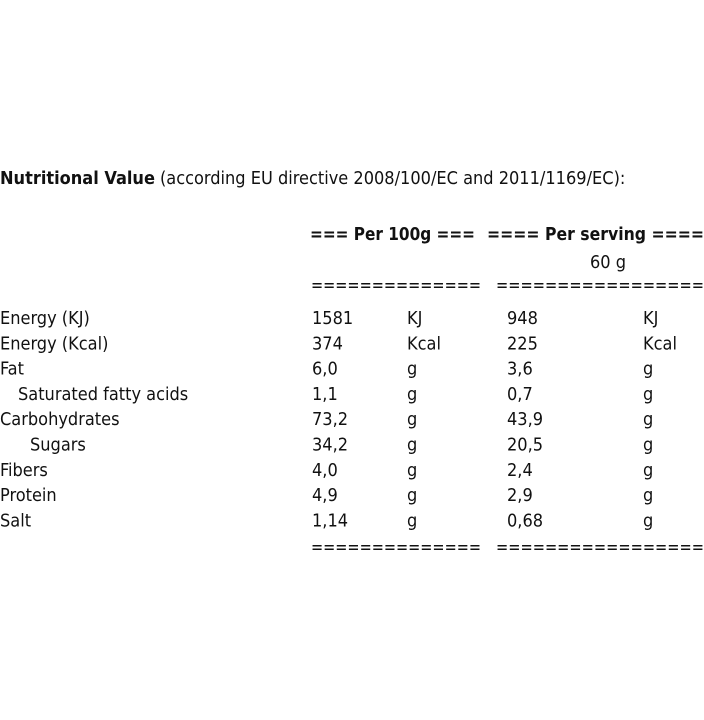 The image size is (704, 720). I want to click on value-per-100g: 34,2, so click(330, 445).